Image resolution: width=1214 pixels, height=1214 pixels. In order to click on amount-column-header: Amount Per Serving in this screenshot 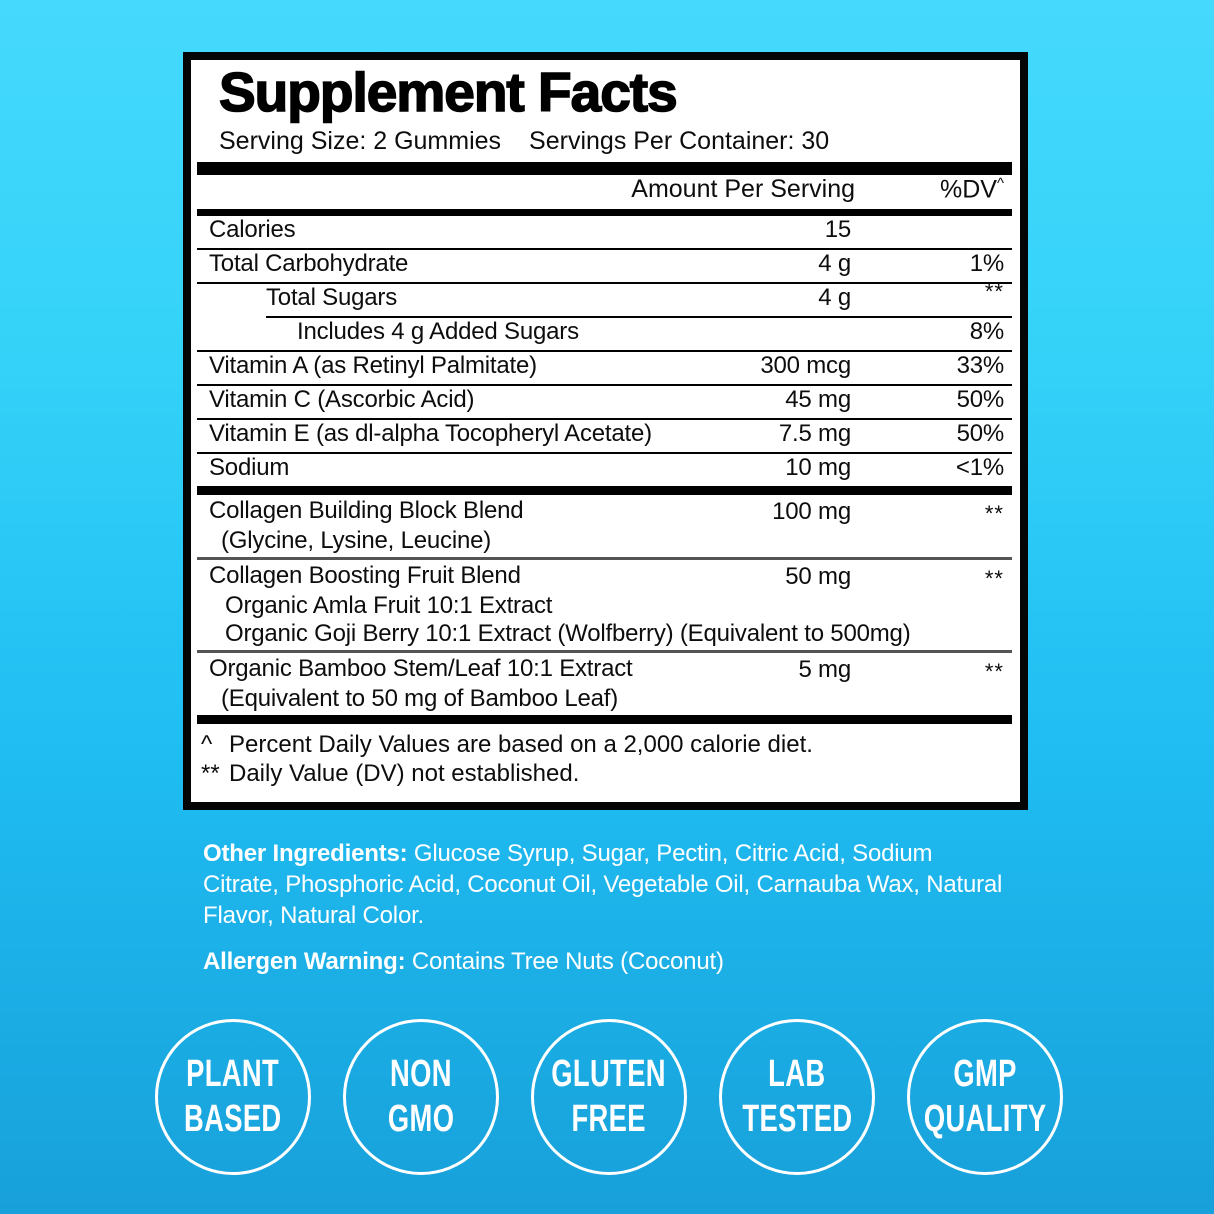, I will do `click(743, 189)`.